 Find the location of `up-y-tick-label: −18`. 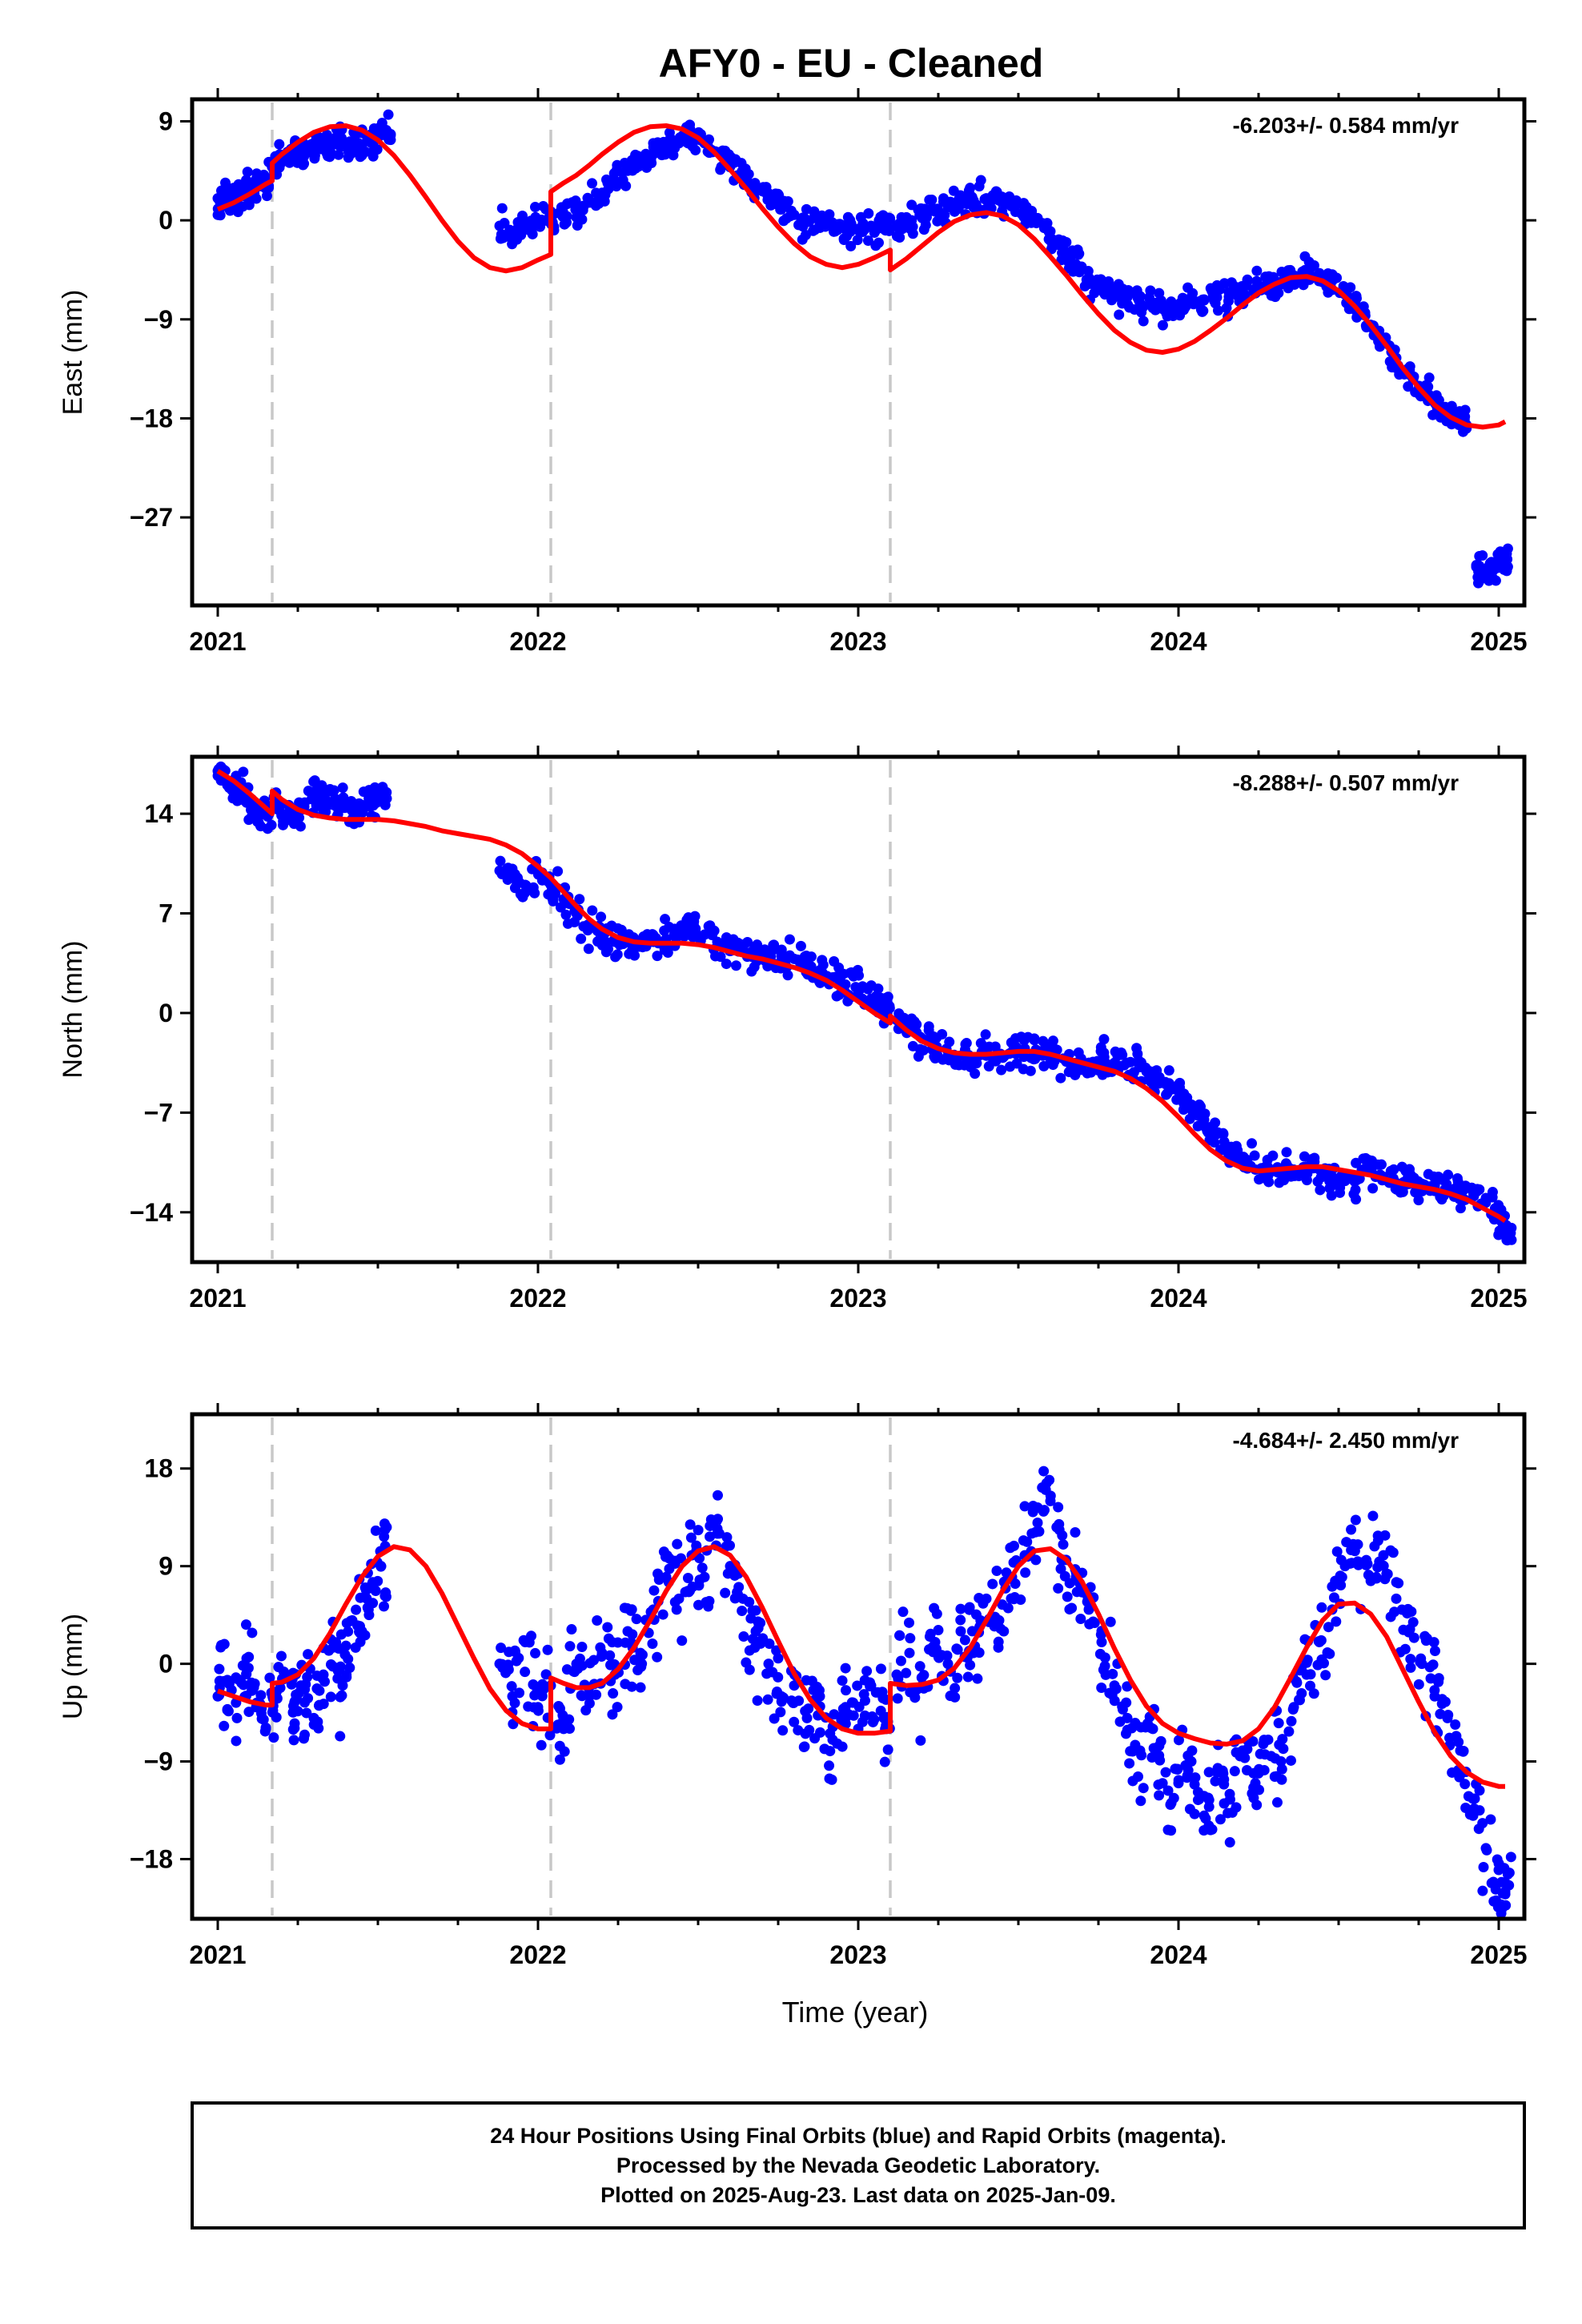

up-y-tick-label: −18 is located at coordinates (151, 1858).